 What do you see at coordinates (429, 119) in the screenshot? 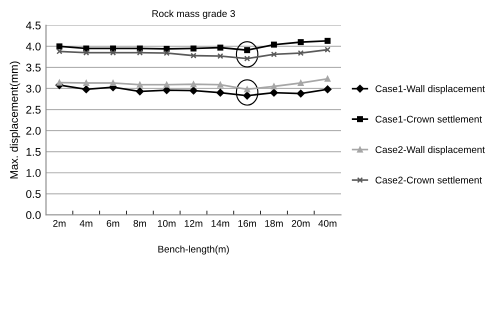
I see `legend-label: Case1-Crown settlement` at bounding box center [429, 119].